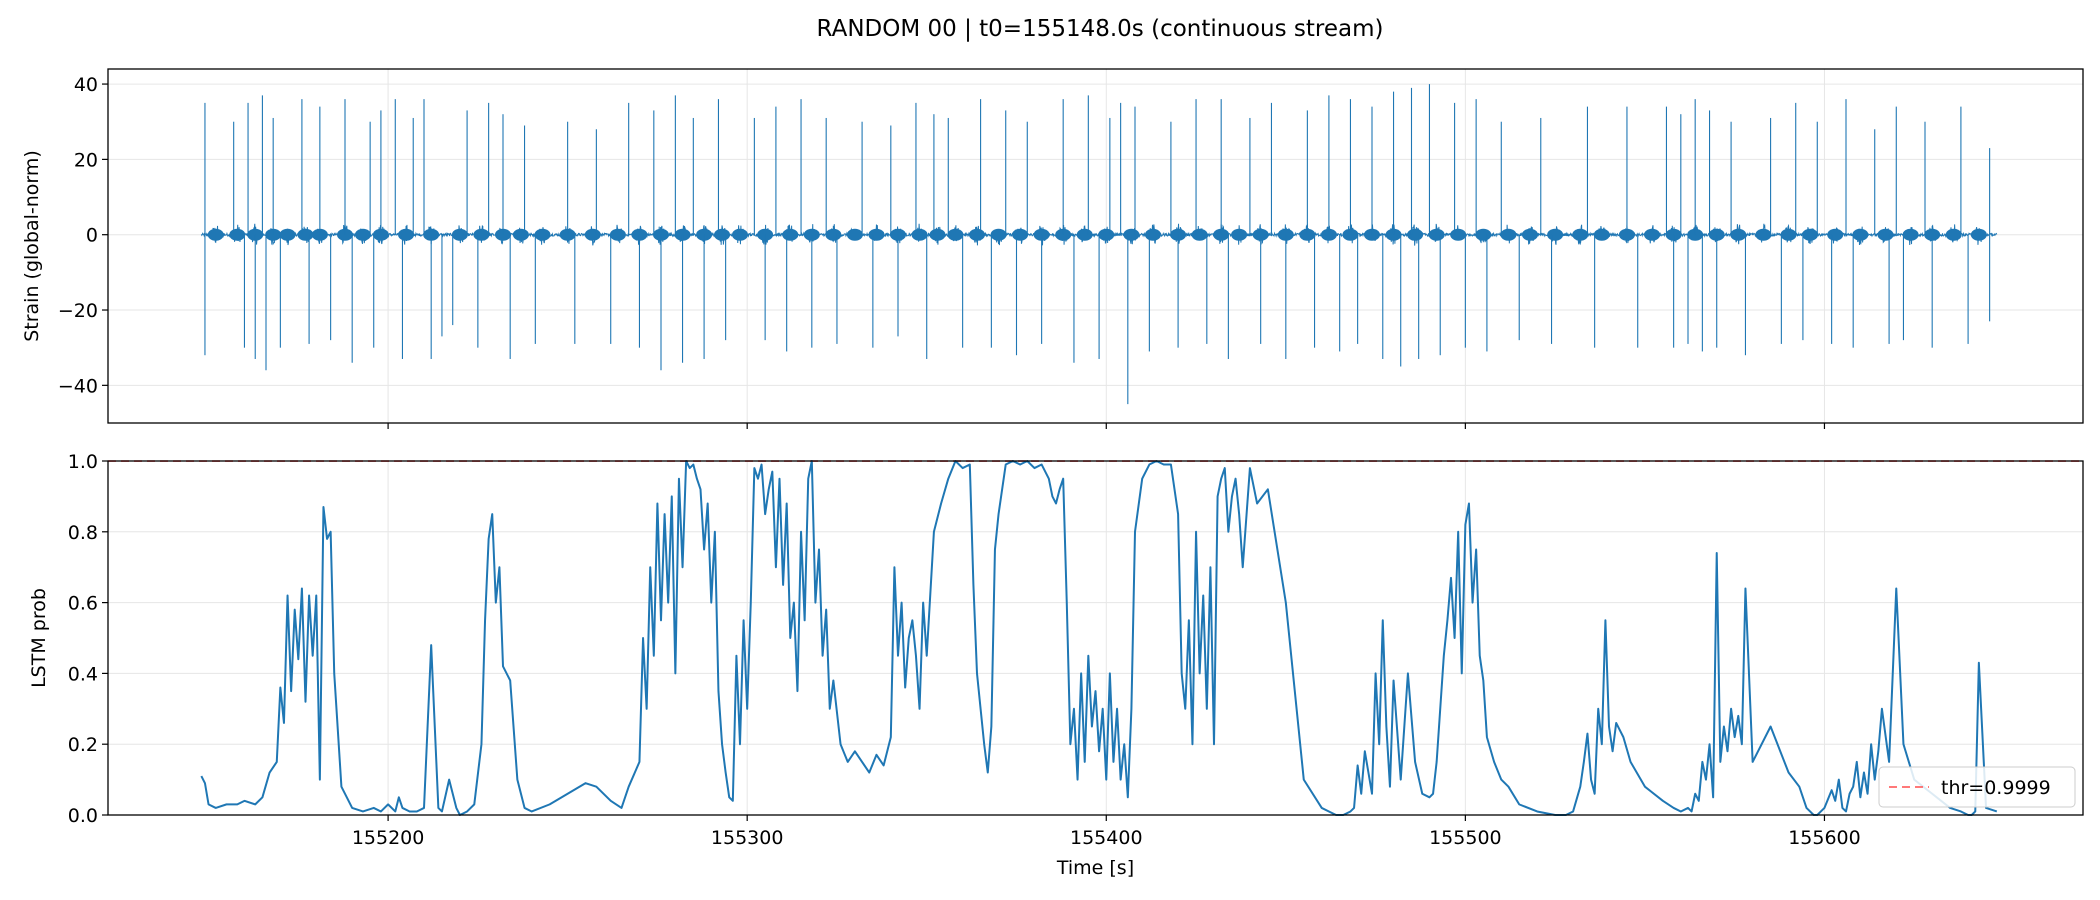 Image resolution: width=2100 pixels, height=900 pixels. I want to click on prob-y-tick-label: 1.0, so click(83, 462).